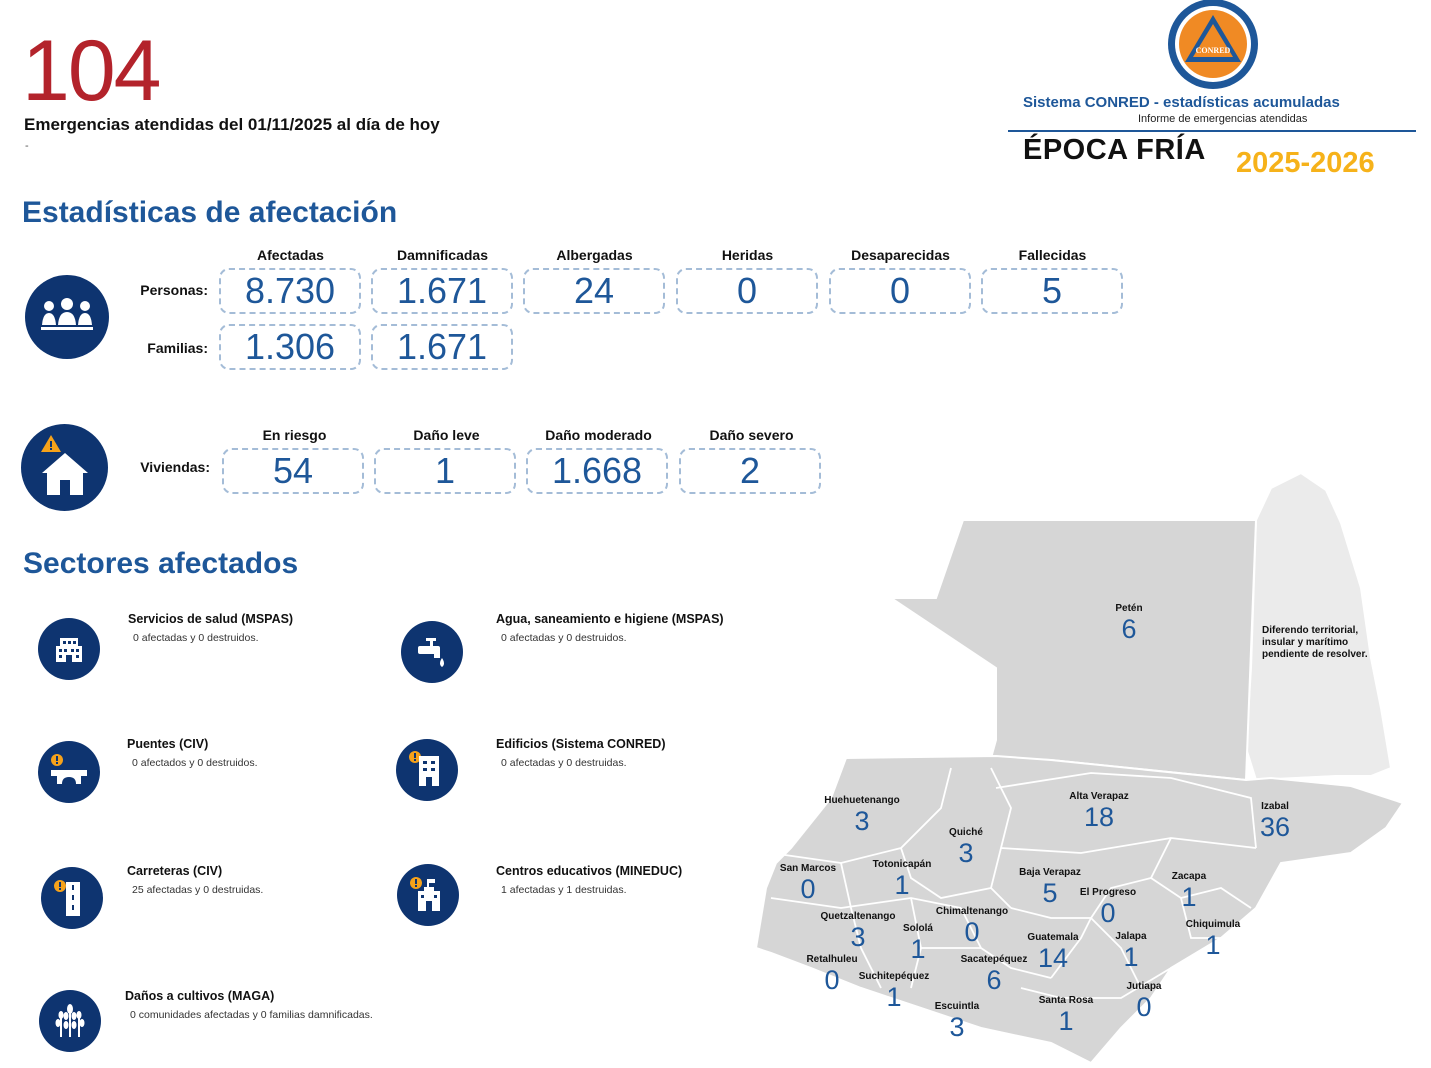  I want to click on logo-report-subtitle: Informe de emergencias atendidas, so click(1223, 119).